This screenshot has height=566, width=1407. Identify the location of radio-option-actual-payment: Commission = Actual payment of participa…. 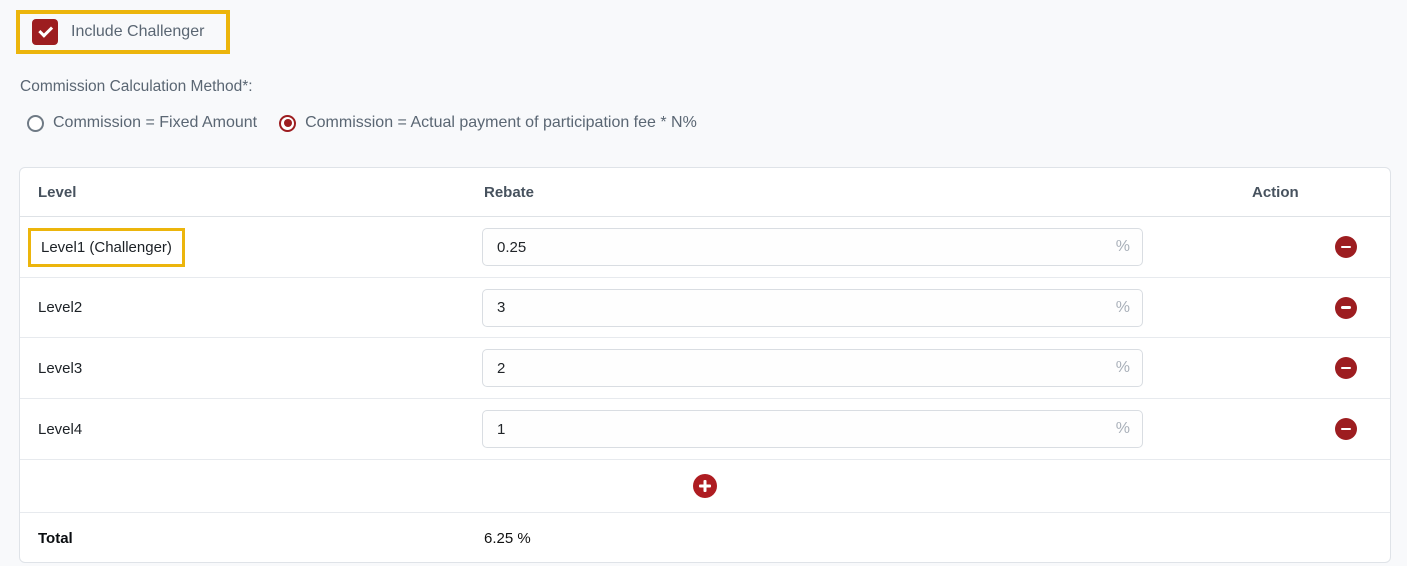
(488, 123).